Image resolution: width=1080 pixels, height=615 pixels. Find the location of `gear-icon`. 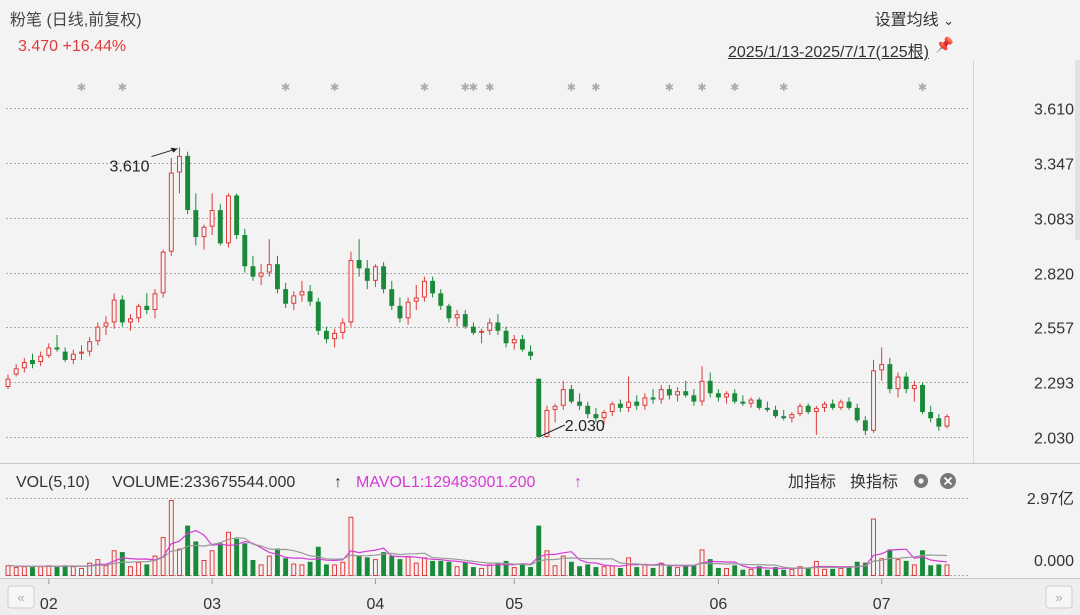

gear-icon is located at coordinates (921, 481).